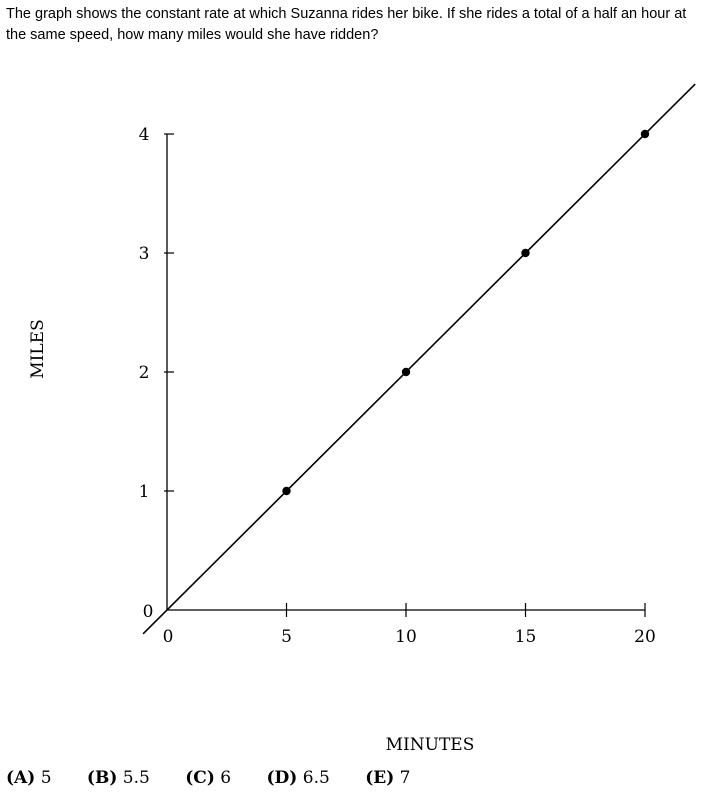 Image resolution: width=713 pixels, height=800 pixels. What do you see at coordinates (148, 612) in the screenshot?
I see `y-origin-label: 0` at bounding box center [148, 612].